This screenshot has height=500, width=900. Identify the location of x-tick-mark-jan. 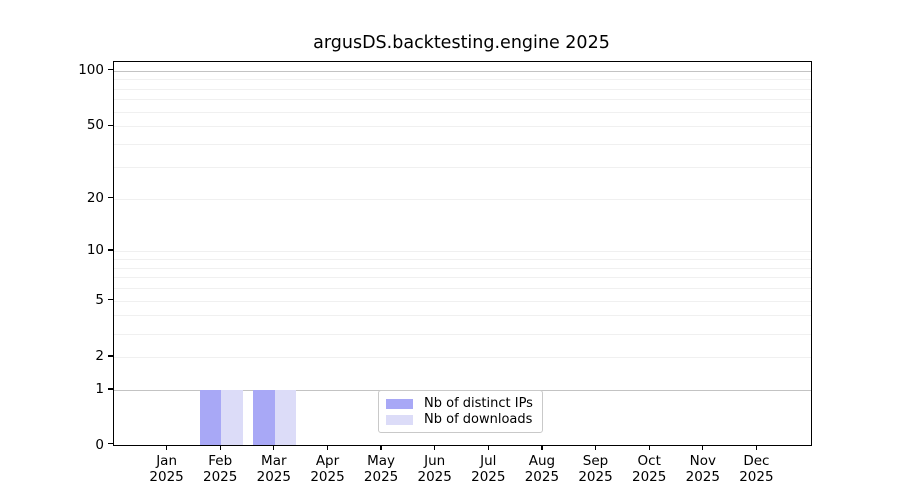
(166, 448).